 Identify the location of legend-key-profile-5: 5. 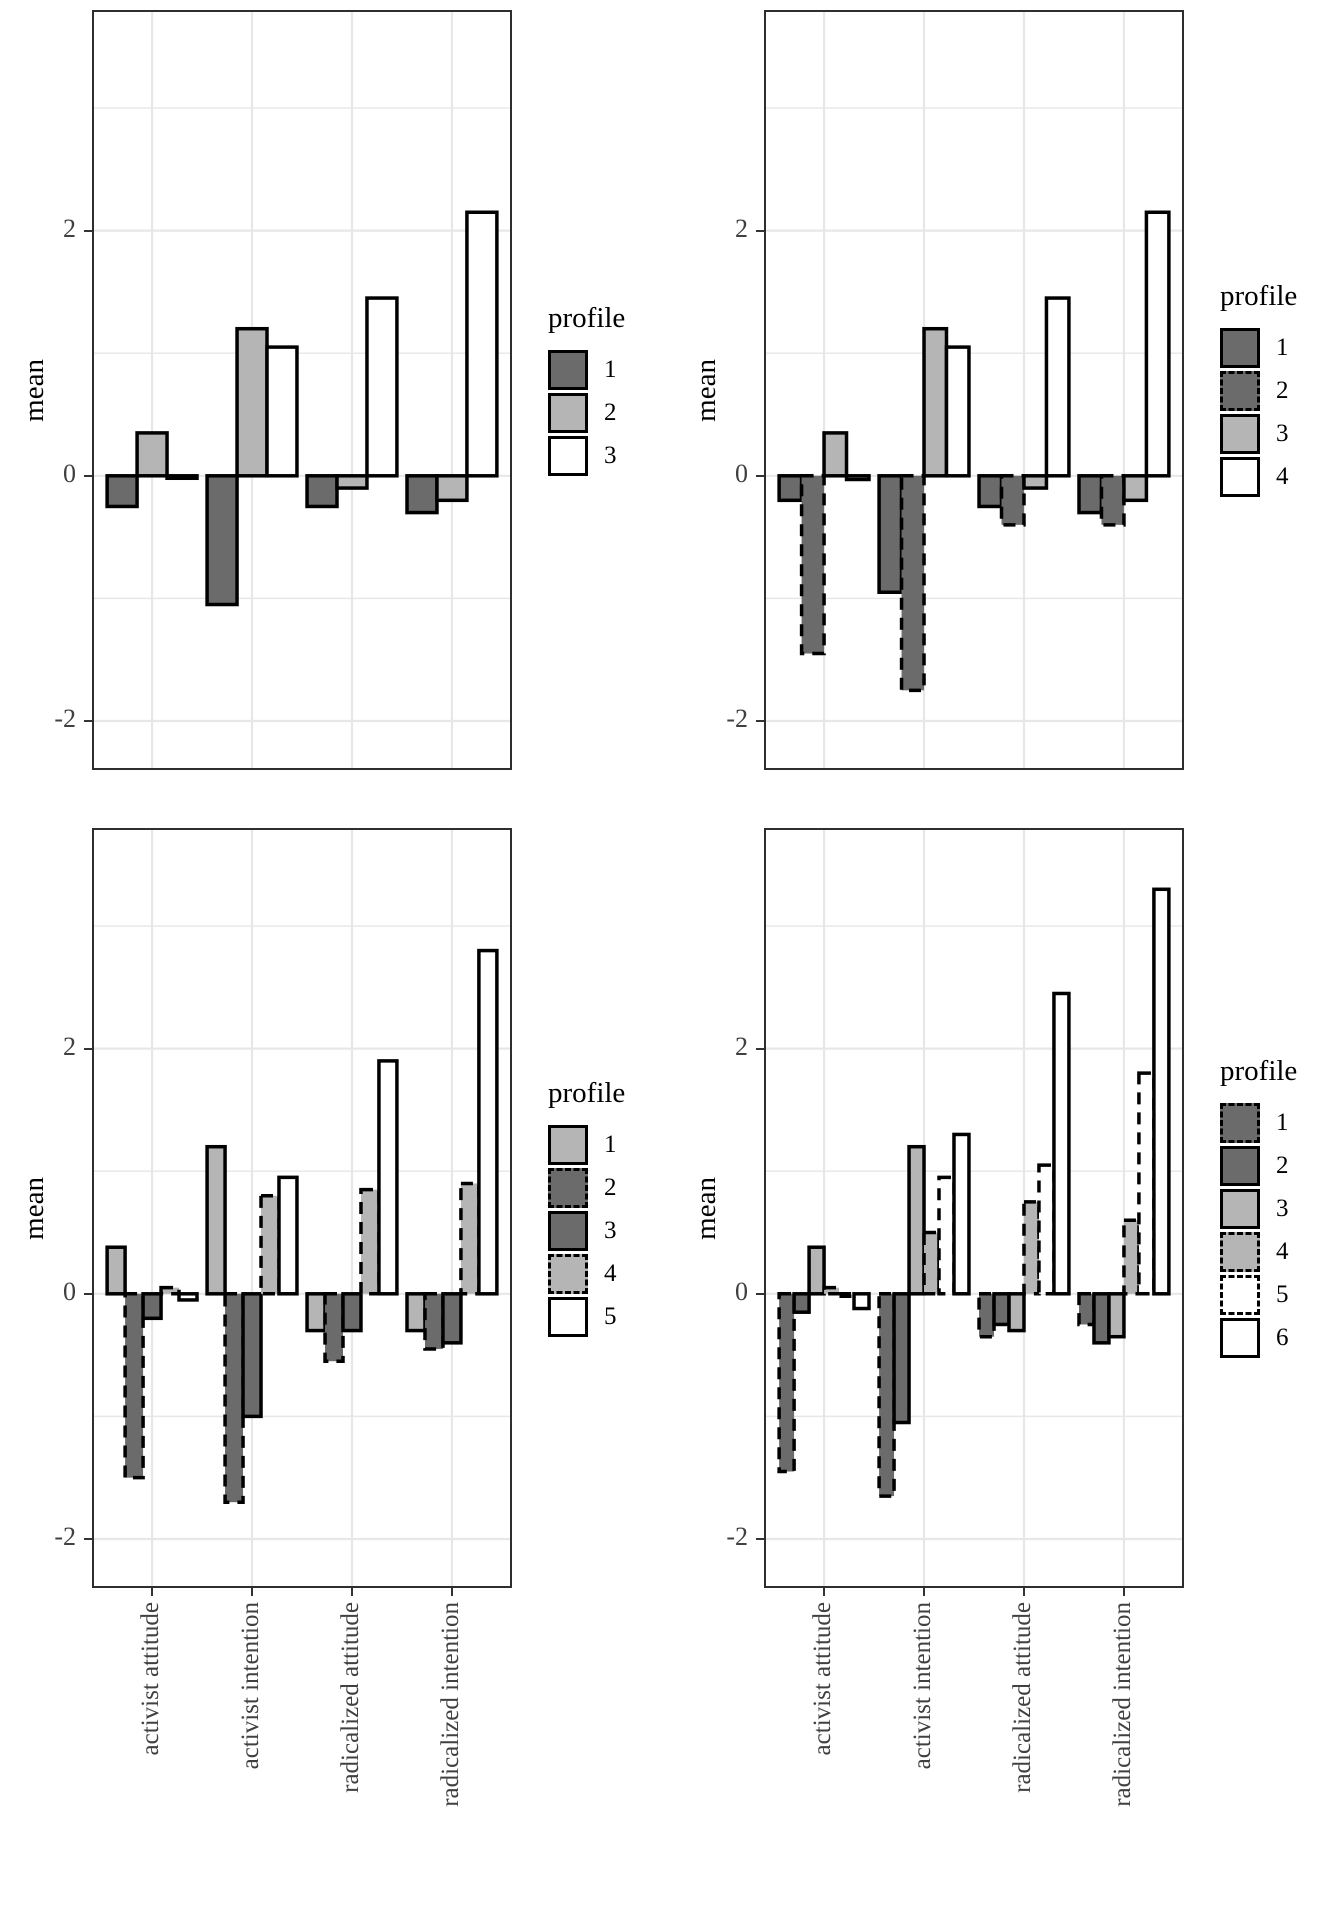
(582, 1316).